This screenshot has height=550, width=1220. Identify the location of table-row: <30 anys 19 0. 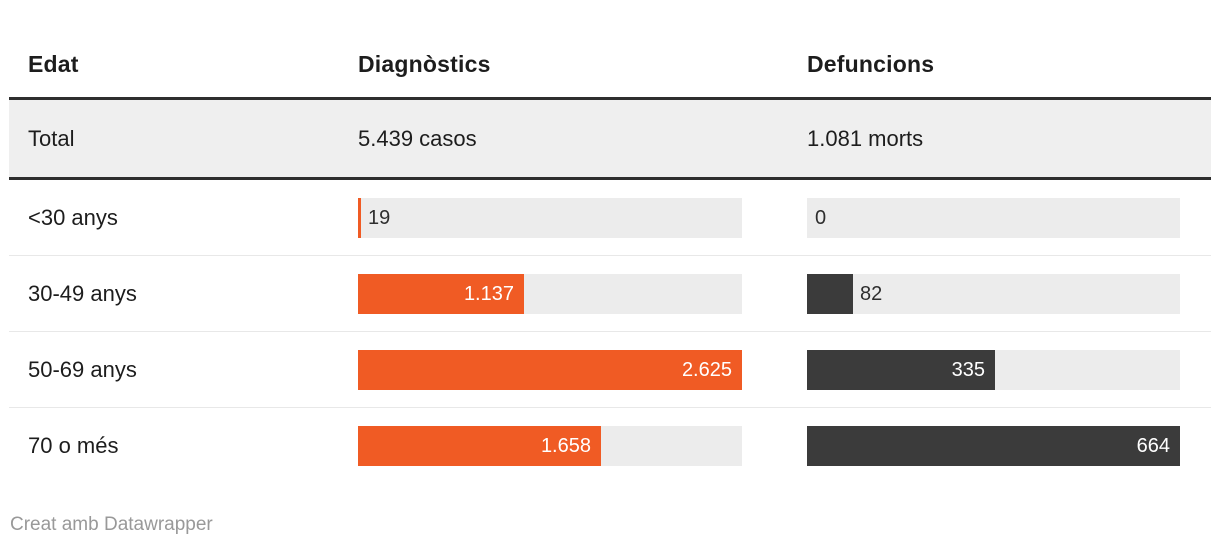
(610, 218).